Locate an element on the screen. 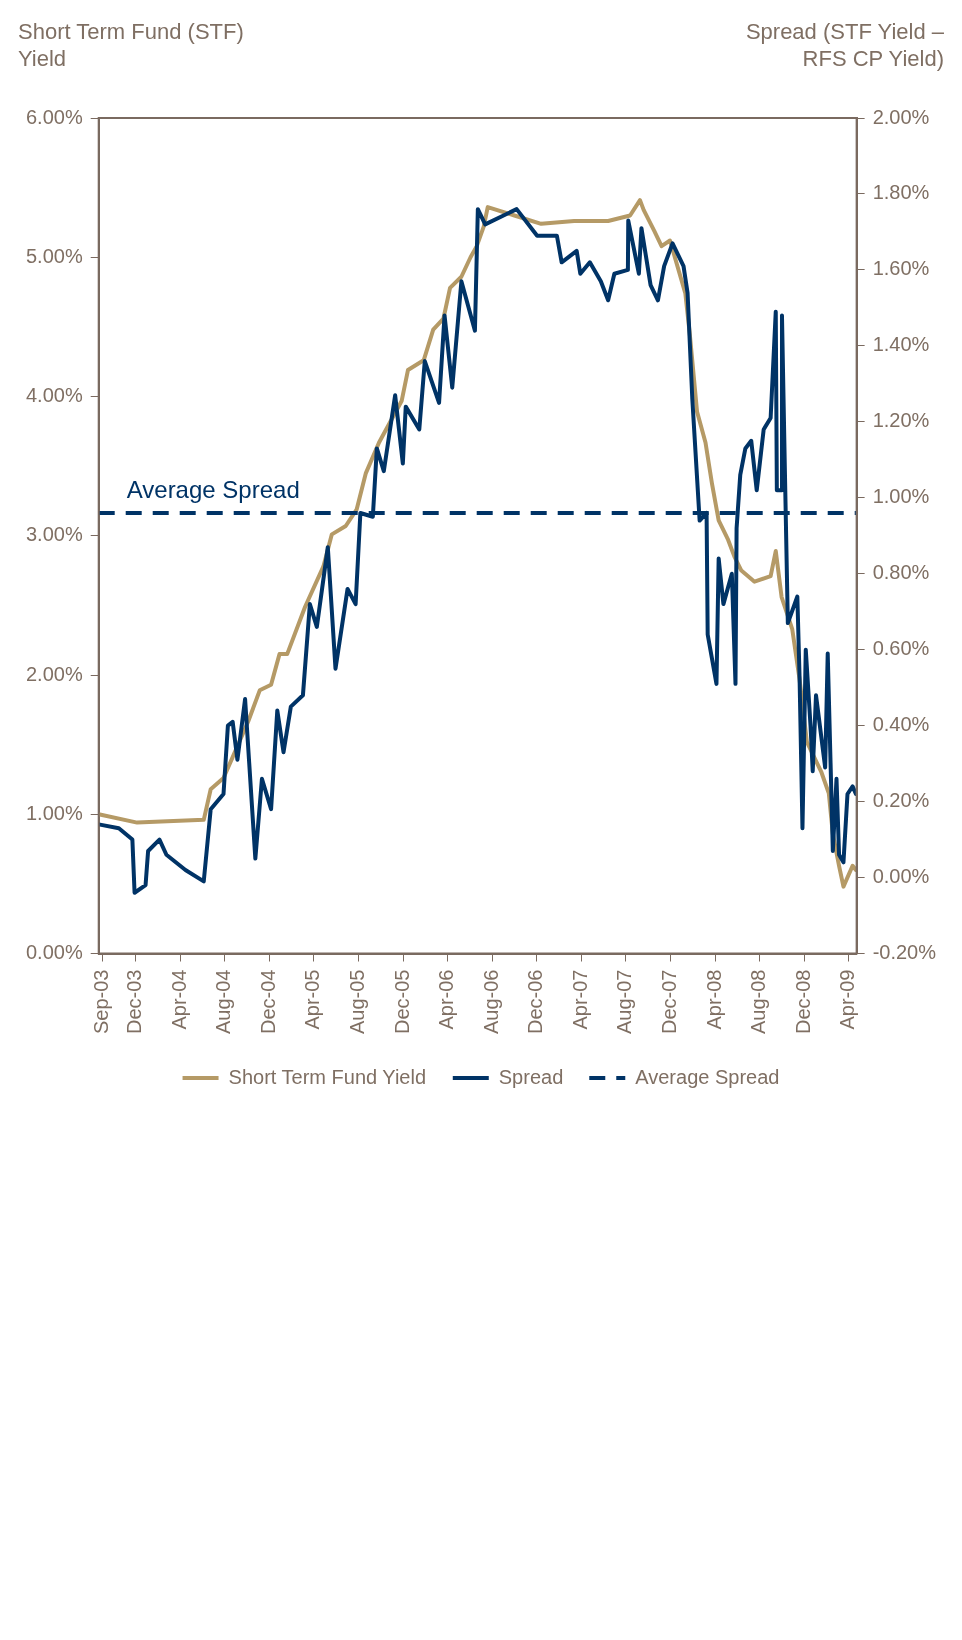  y-tick-label: 2.00% is located at coordinates (54, 673).